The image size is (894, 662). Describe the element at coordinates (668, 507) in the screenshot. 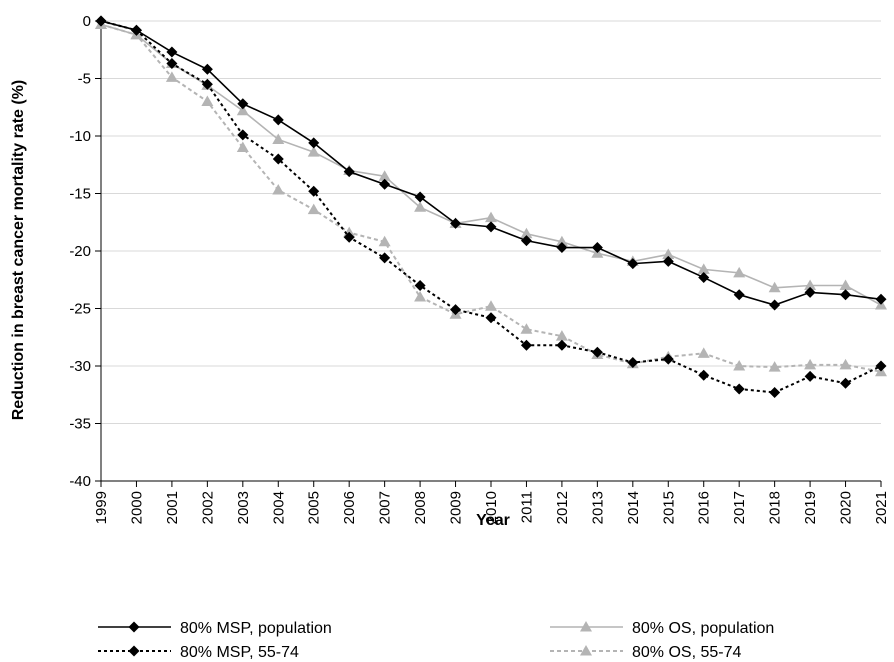

I see `x-tick-label: 2015` at that location.